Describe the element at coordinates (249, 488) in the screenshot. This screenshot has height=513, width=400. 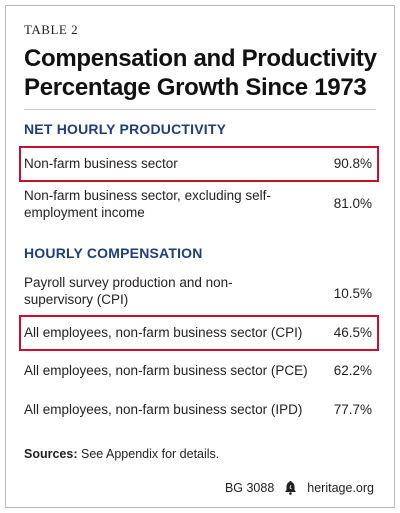
I see `report-number: BG 3088` at that location.